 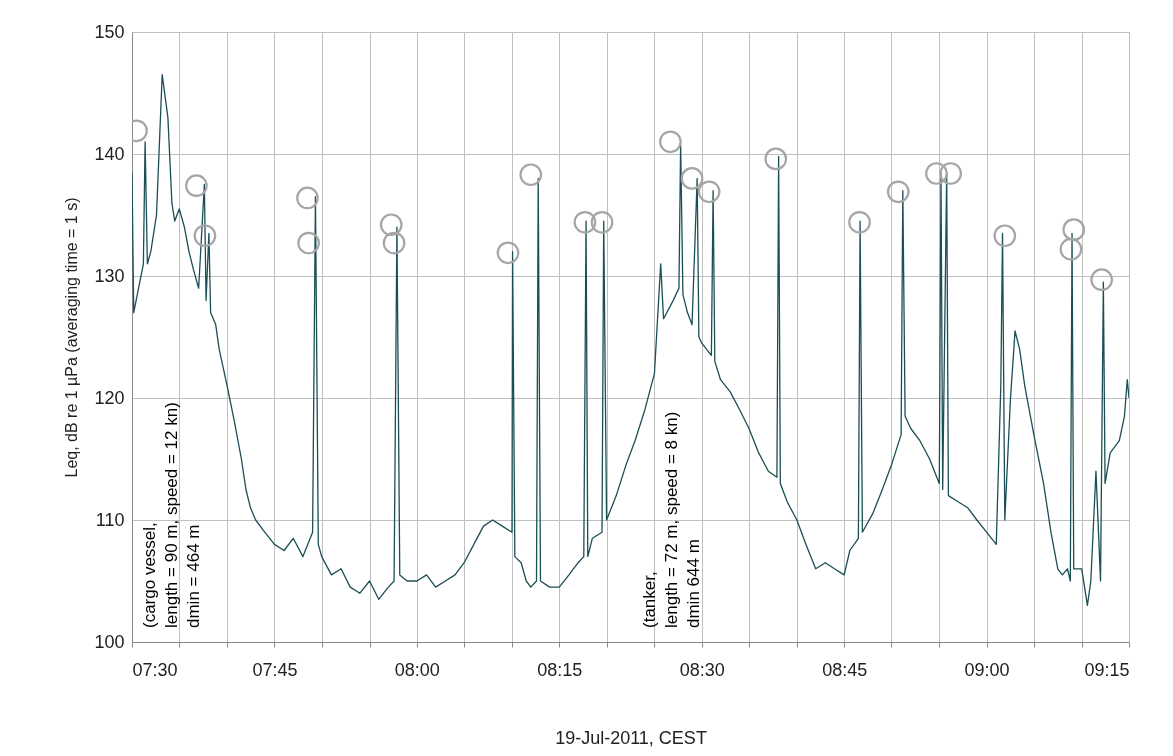 I want to click on x-tick-label: 07:30, so click(x=155, y=669).